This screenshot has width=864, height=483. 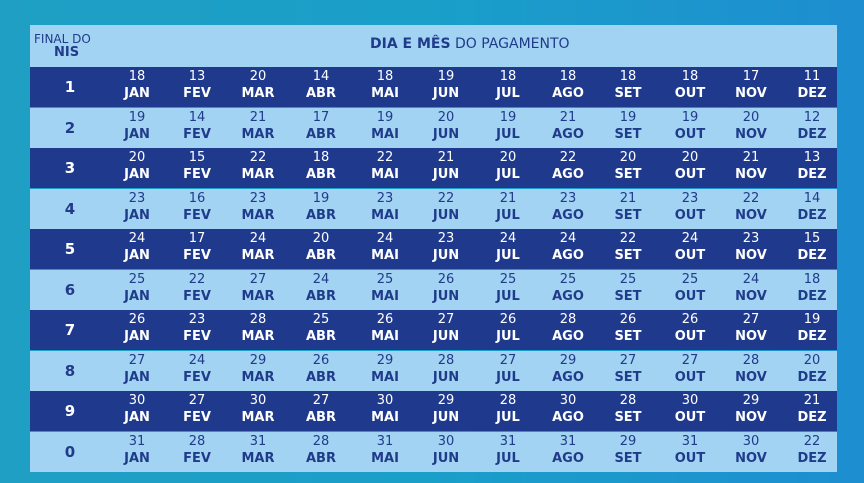 I want to click on date-cell: 12 DEZ, so click(x=812, y=128).